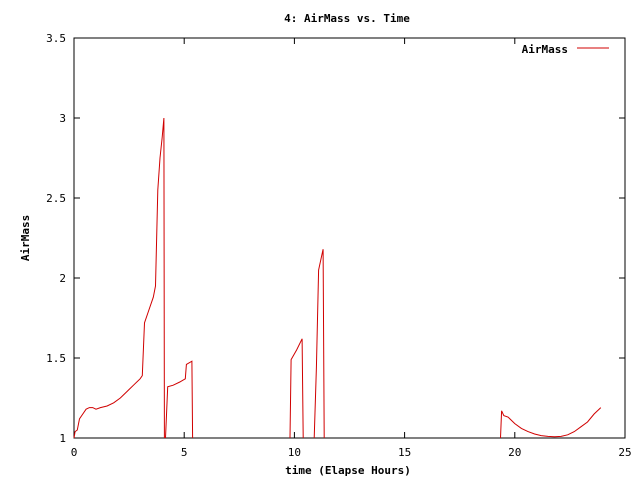 This screenshot has height=480, width=640. I want to click on x-tick-label: 0, so click(74, 452).